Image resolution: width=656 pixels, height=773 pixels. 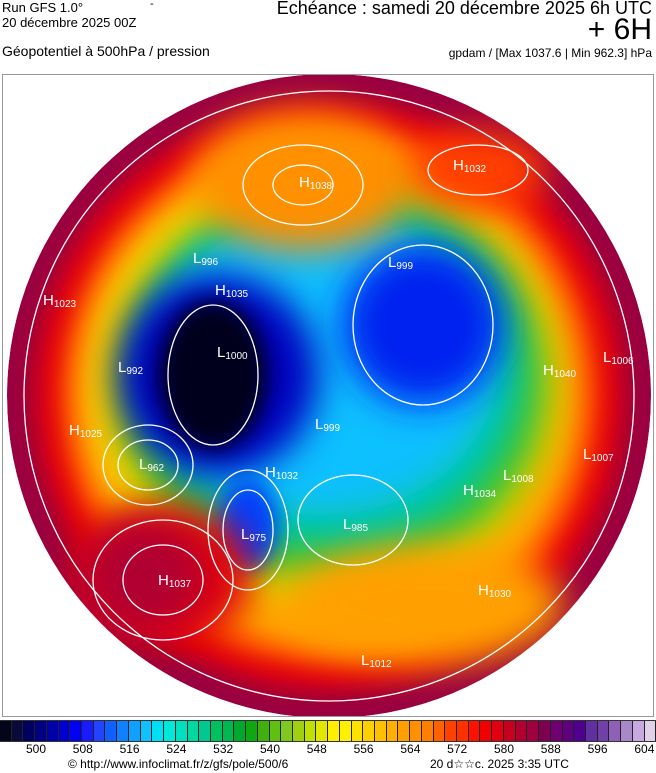 What do you see at coordinates (518, 477) in the screenshot?
I see `low-pressure-center: L1008` at bounding box center [518, 477].